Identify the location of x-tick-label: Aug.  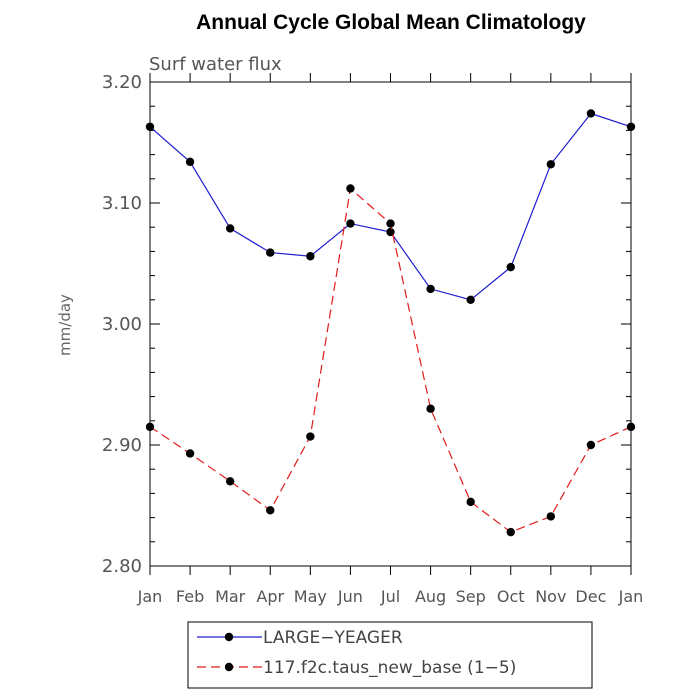
(430, 596).